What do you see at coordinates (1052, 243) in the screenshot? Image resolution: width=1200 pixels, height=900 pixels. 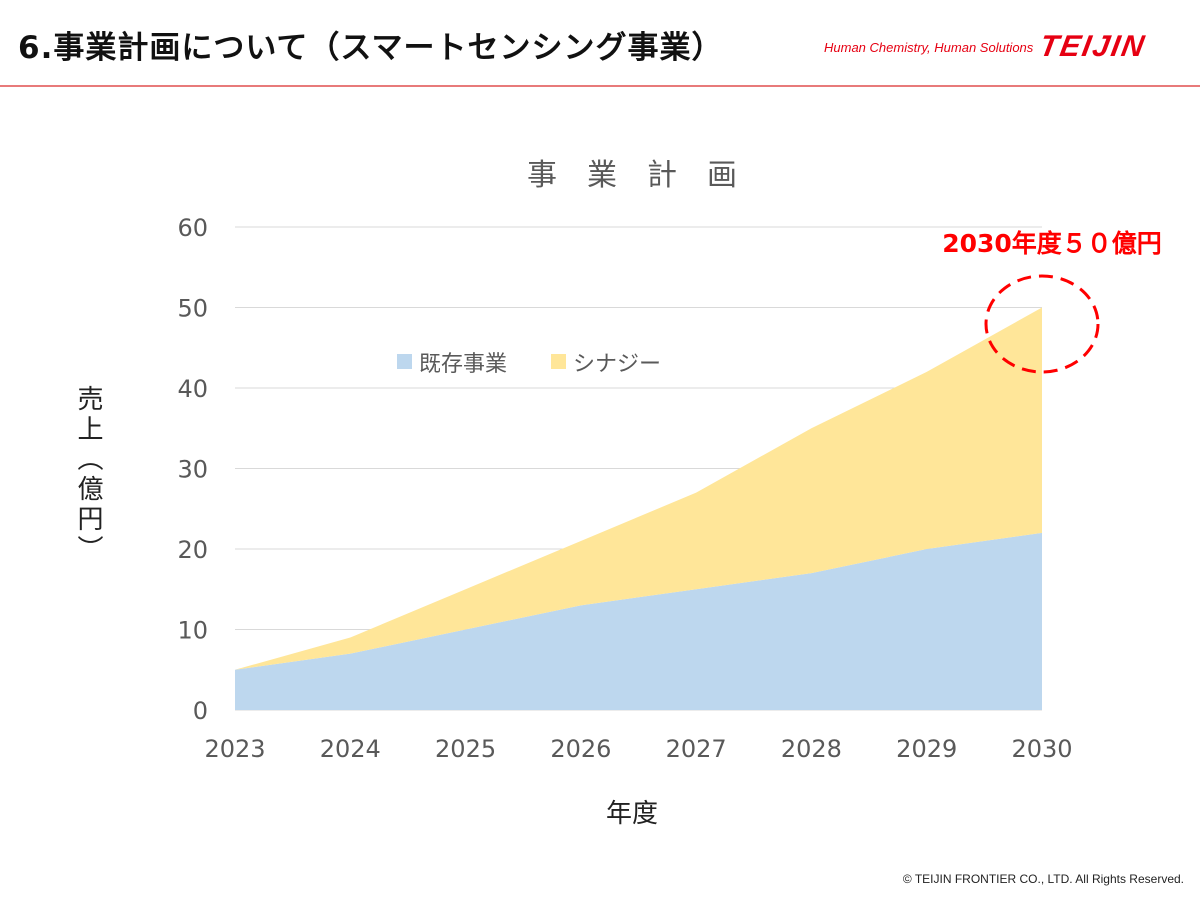 I see `target-annotation: 2030年度５０億円` at bounding box center [1052, 243].